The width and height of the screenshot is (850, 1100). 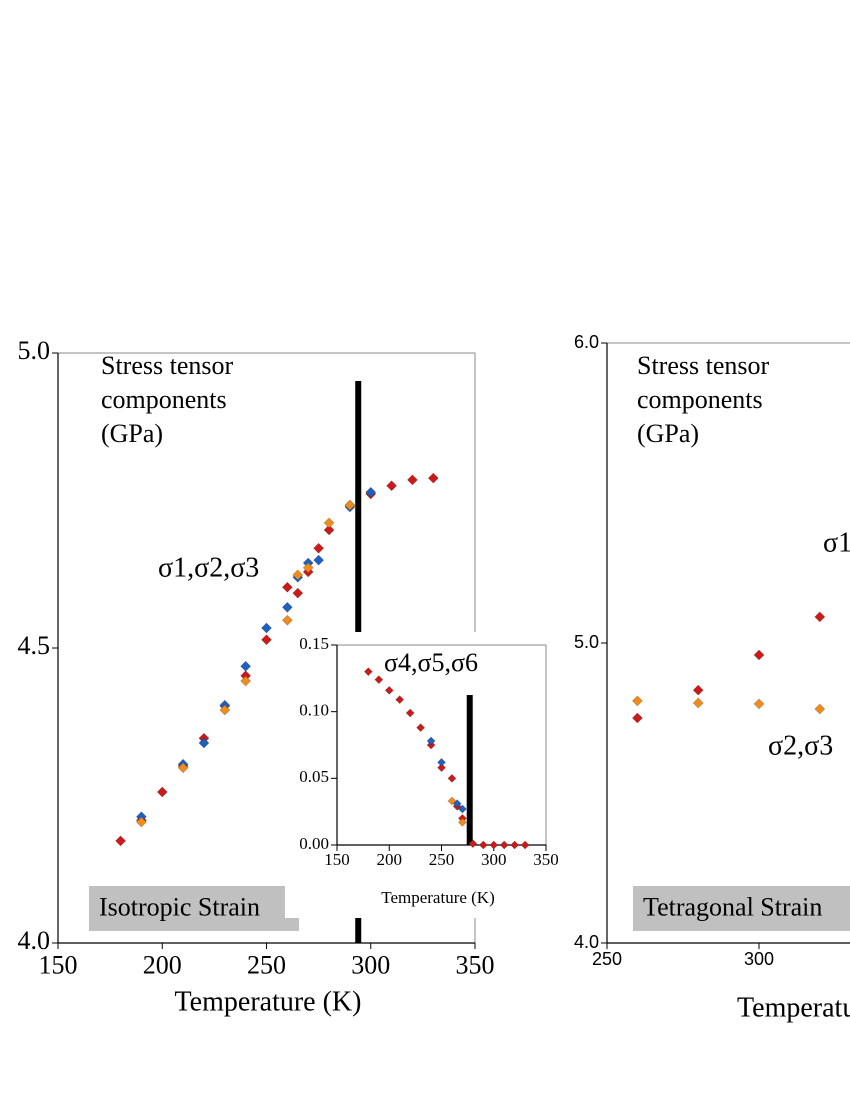 I want to click on inset-background, so click(x=424, y=775).